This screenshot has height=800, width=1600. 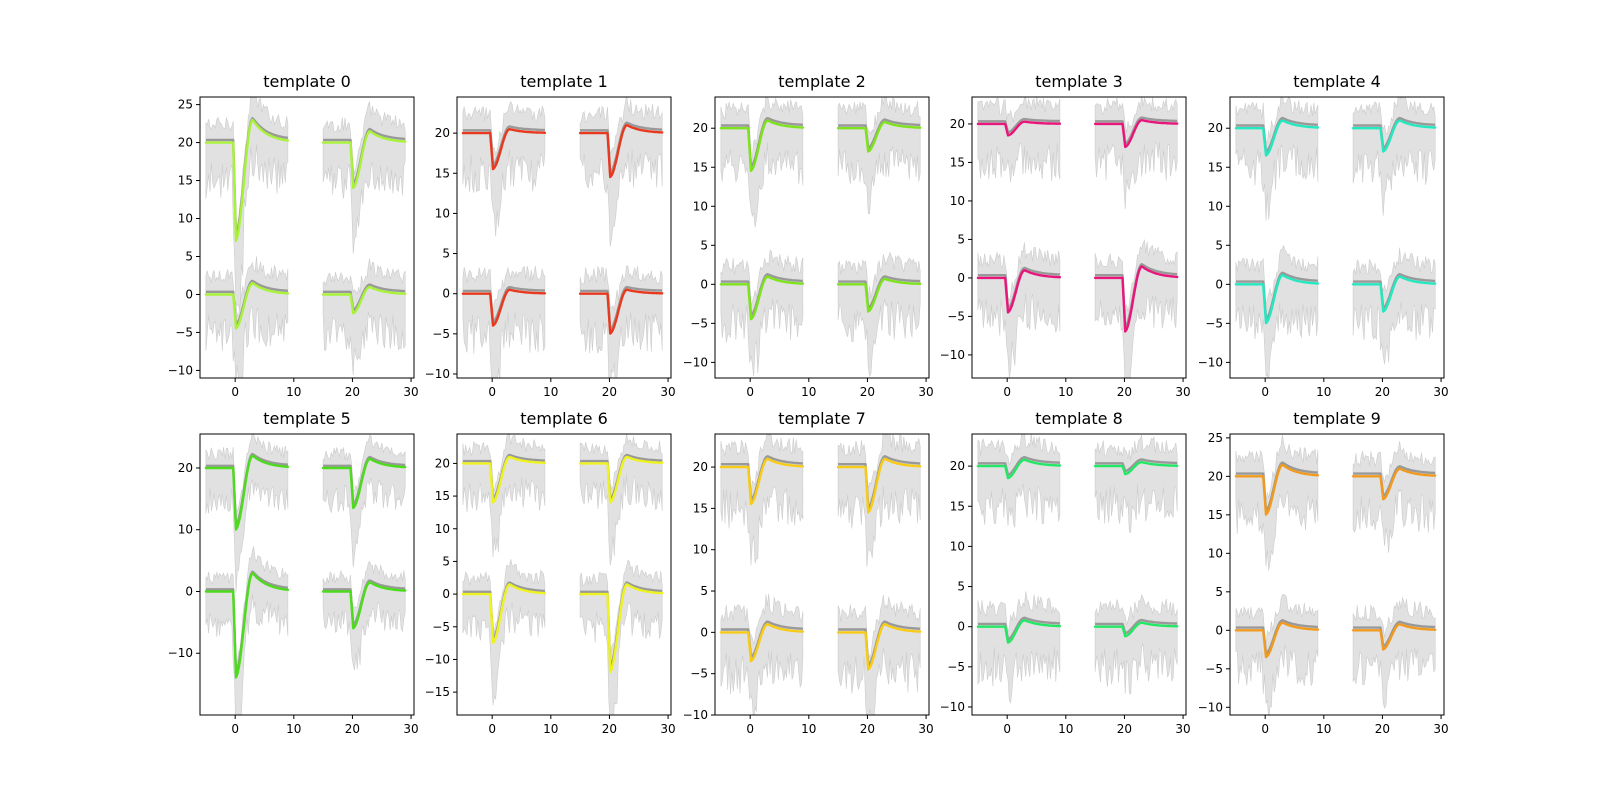 What do you see at coordinates (564, 81) in the screenshot?
I see `panel-title: template 1` at bounding box center [564, 81].